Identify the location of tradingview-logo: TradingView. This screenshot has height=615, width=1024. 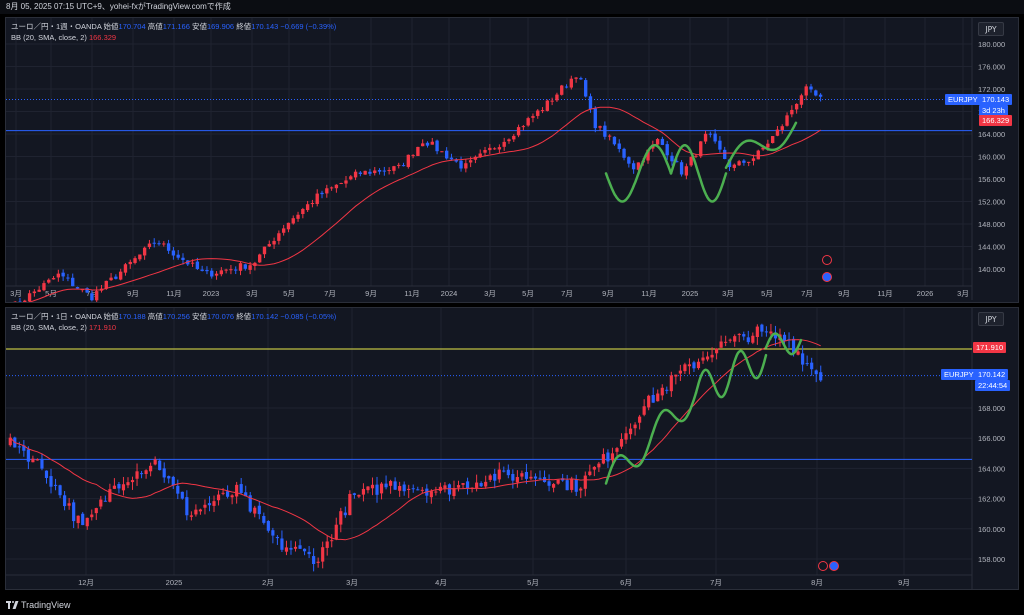
(38, 605).